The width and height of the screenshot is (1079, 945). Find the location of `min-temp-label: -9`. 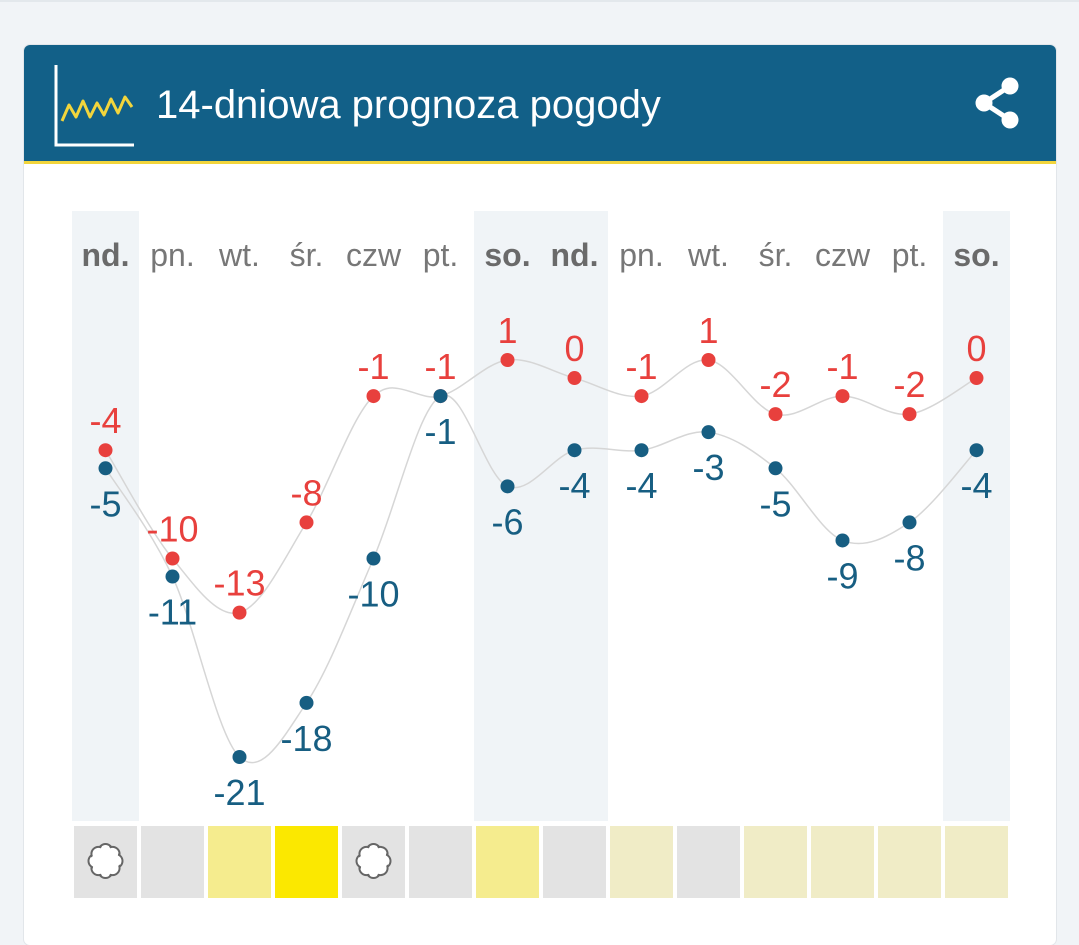

min-temp-label: -9 is located at coordinates (842, 575).